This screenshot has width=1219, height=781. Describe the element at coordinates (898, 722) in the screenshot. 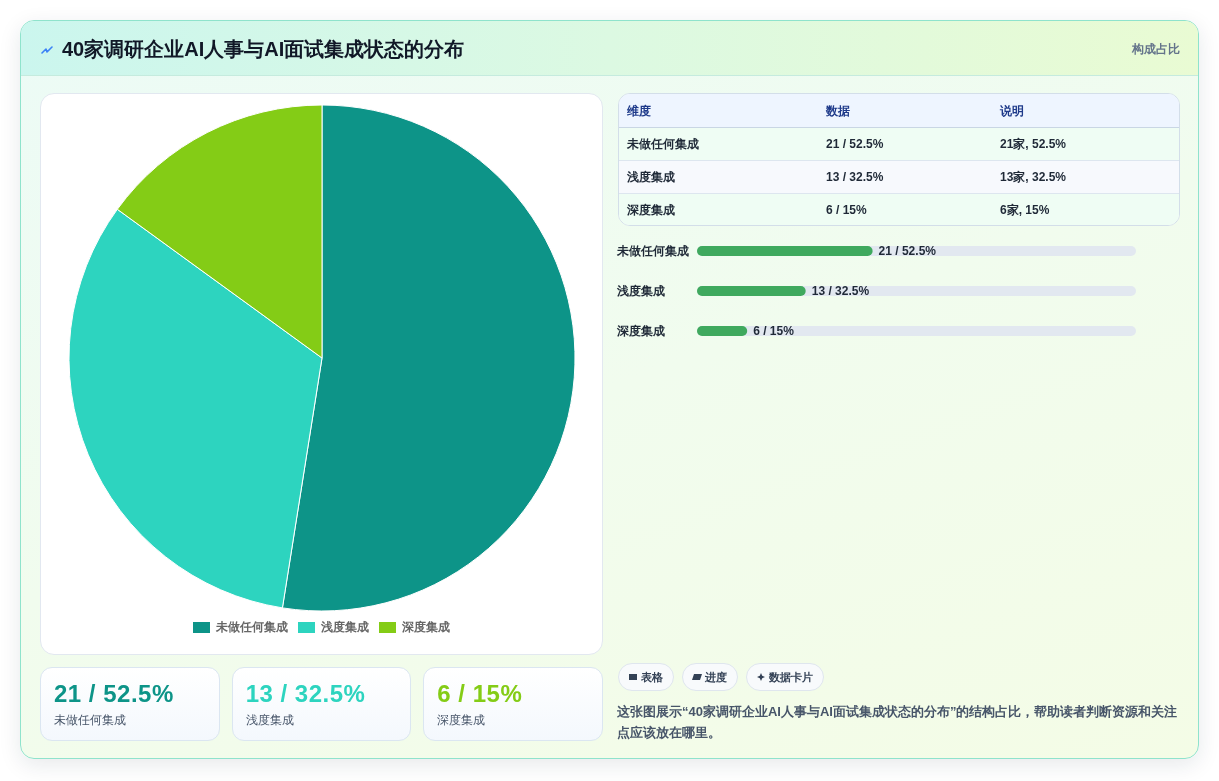

I see `note: 这张图展示“40家调研企业AI人事与AI面试集成状态的分布”的结构占比，帮助读者判断资源和关注点应该放在哪里。` at that location.